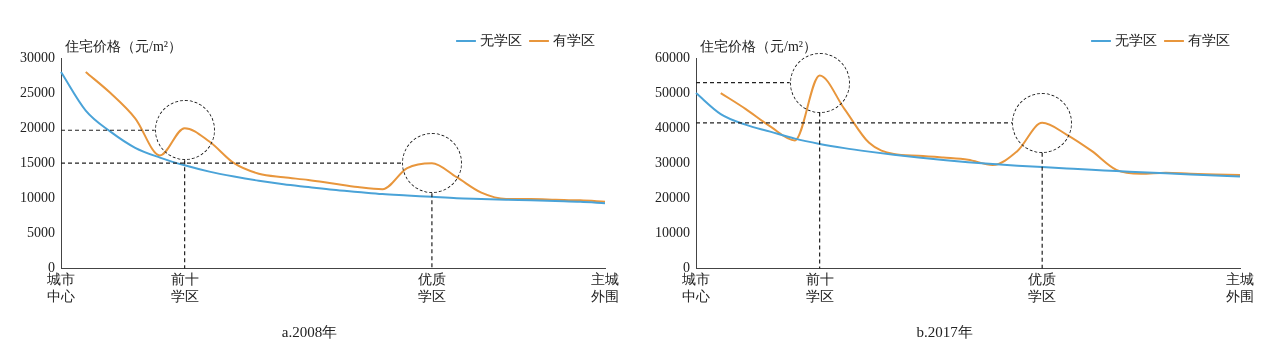 Image resolution: width=1267 pixels, height=345 pixels. Describe the element at coordinates (672, 57) in the screenshot. I see `y-tick-label: 60000` at that location.